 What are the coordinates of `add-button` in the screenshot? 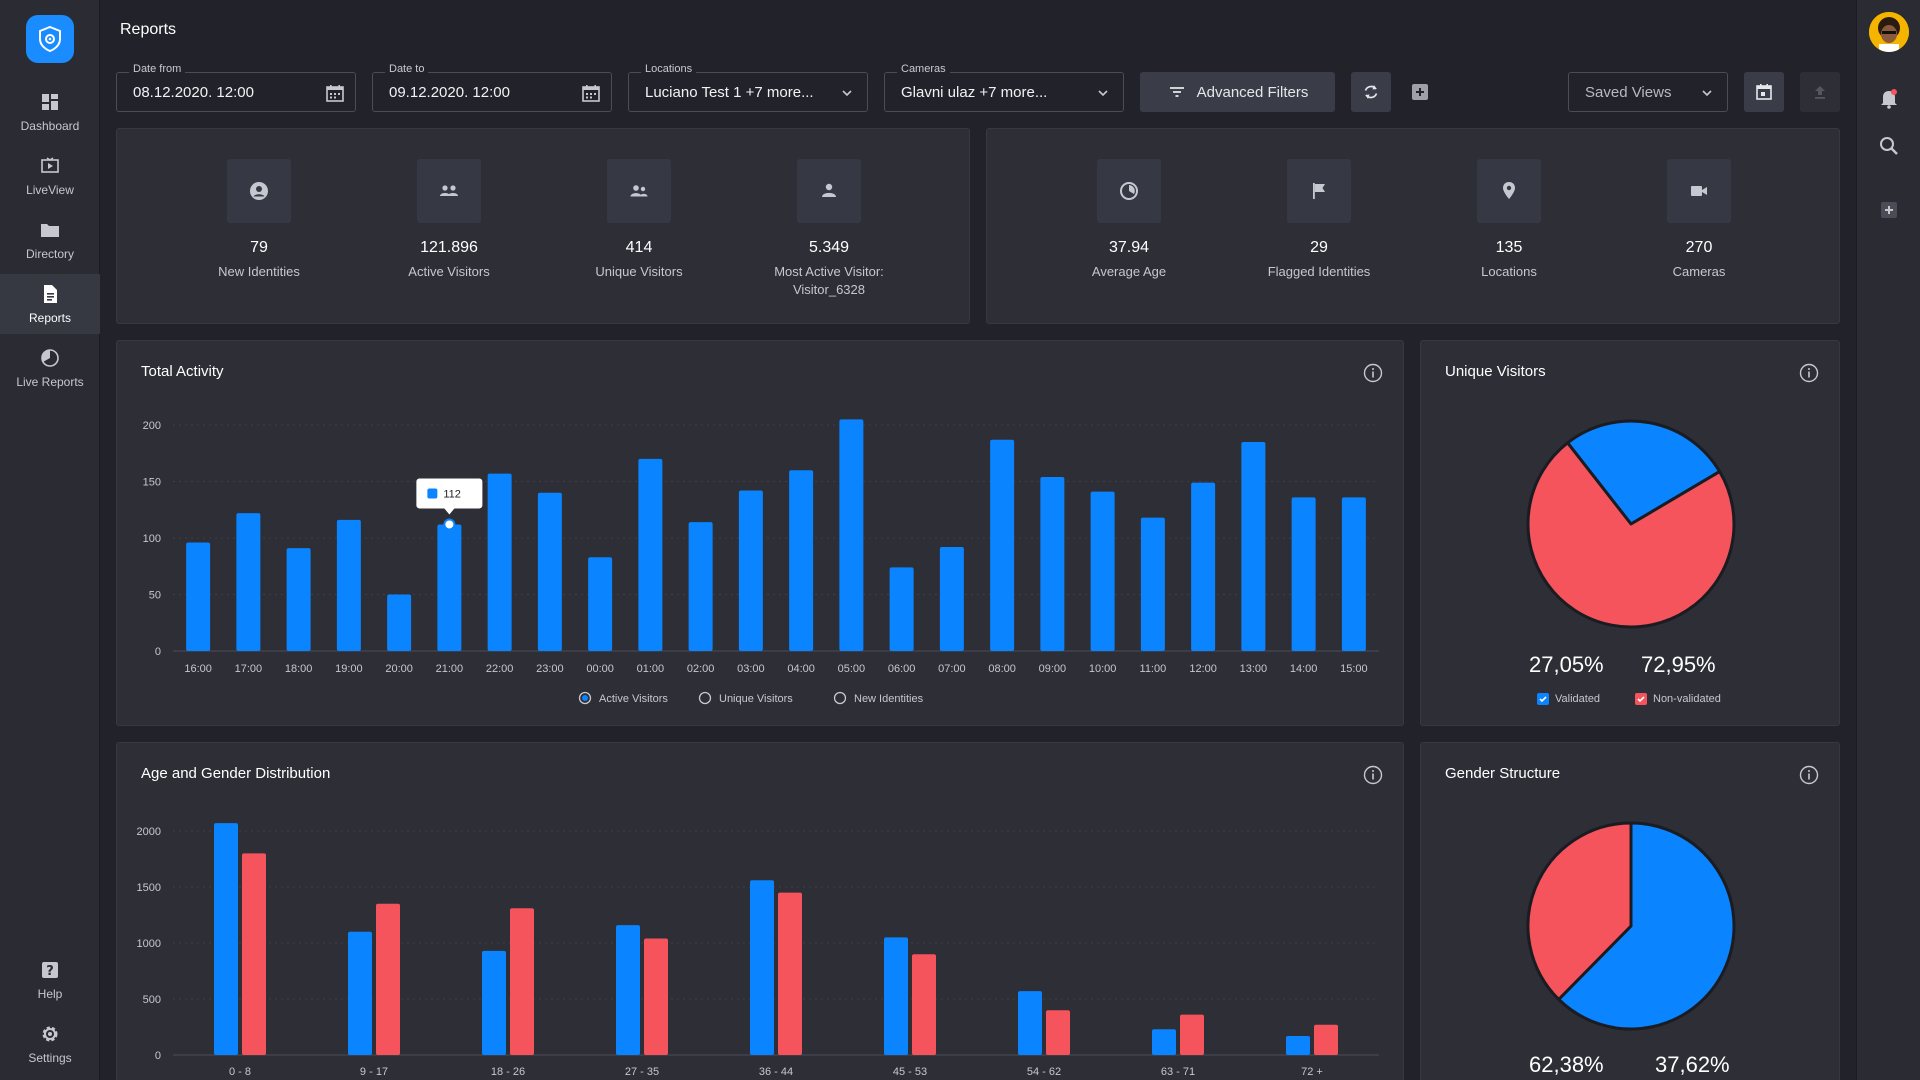 It's located at (1420, 92).